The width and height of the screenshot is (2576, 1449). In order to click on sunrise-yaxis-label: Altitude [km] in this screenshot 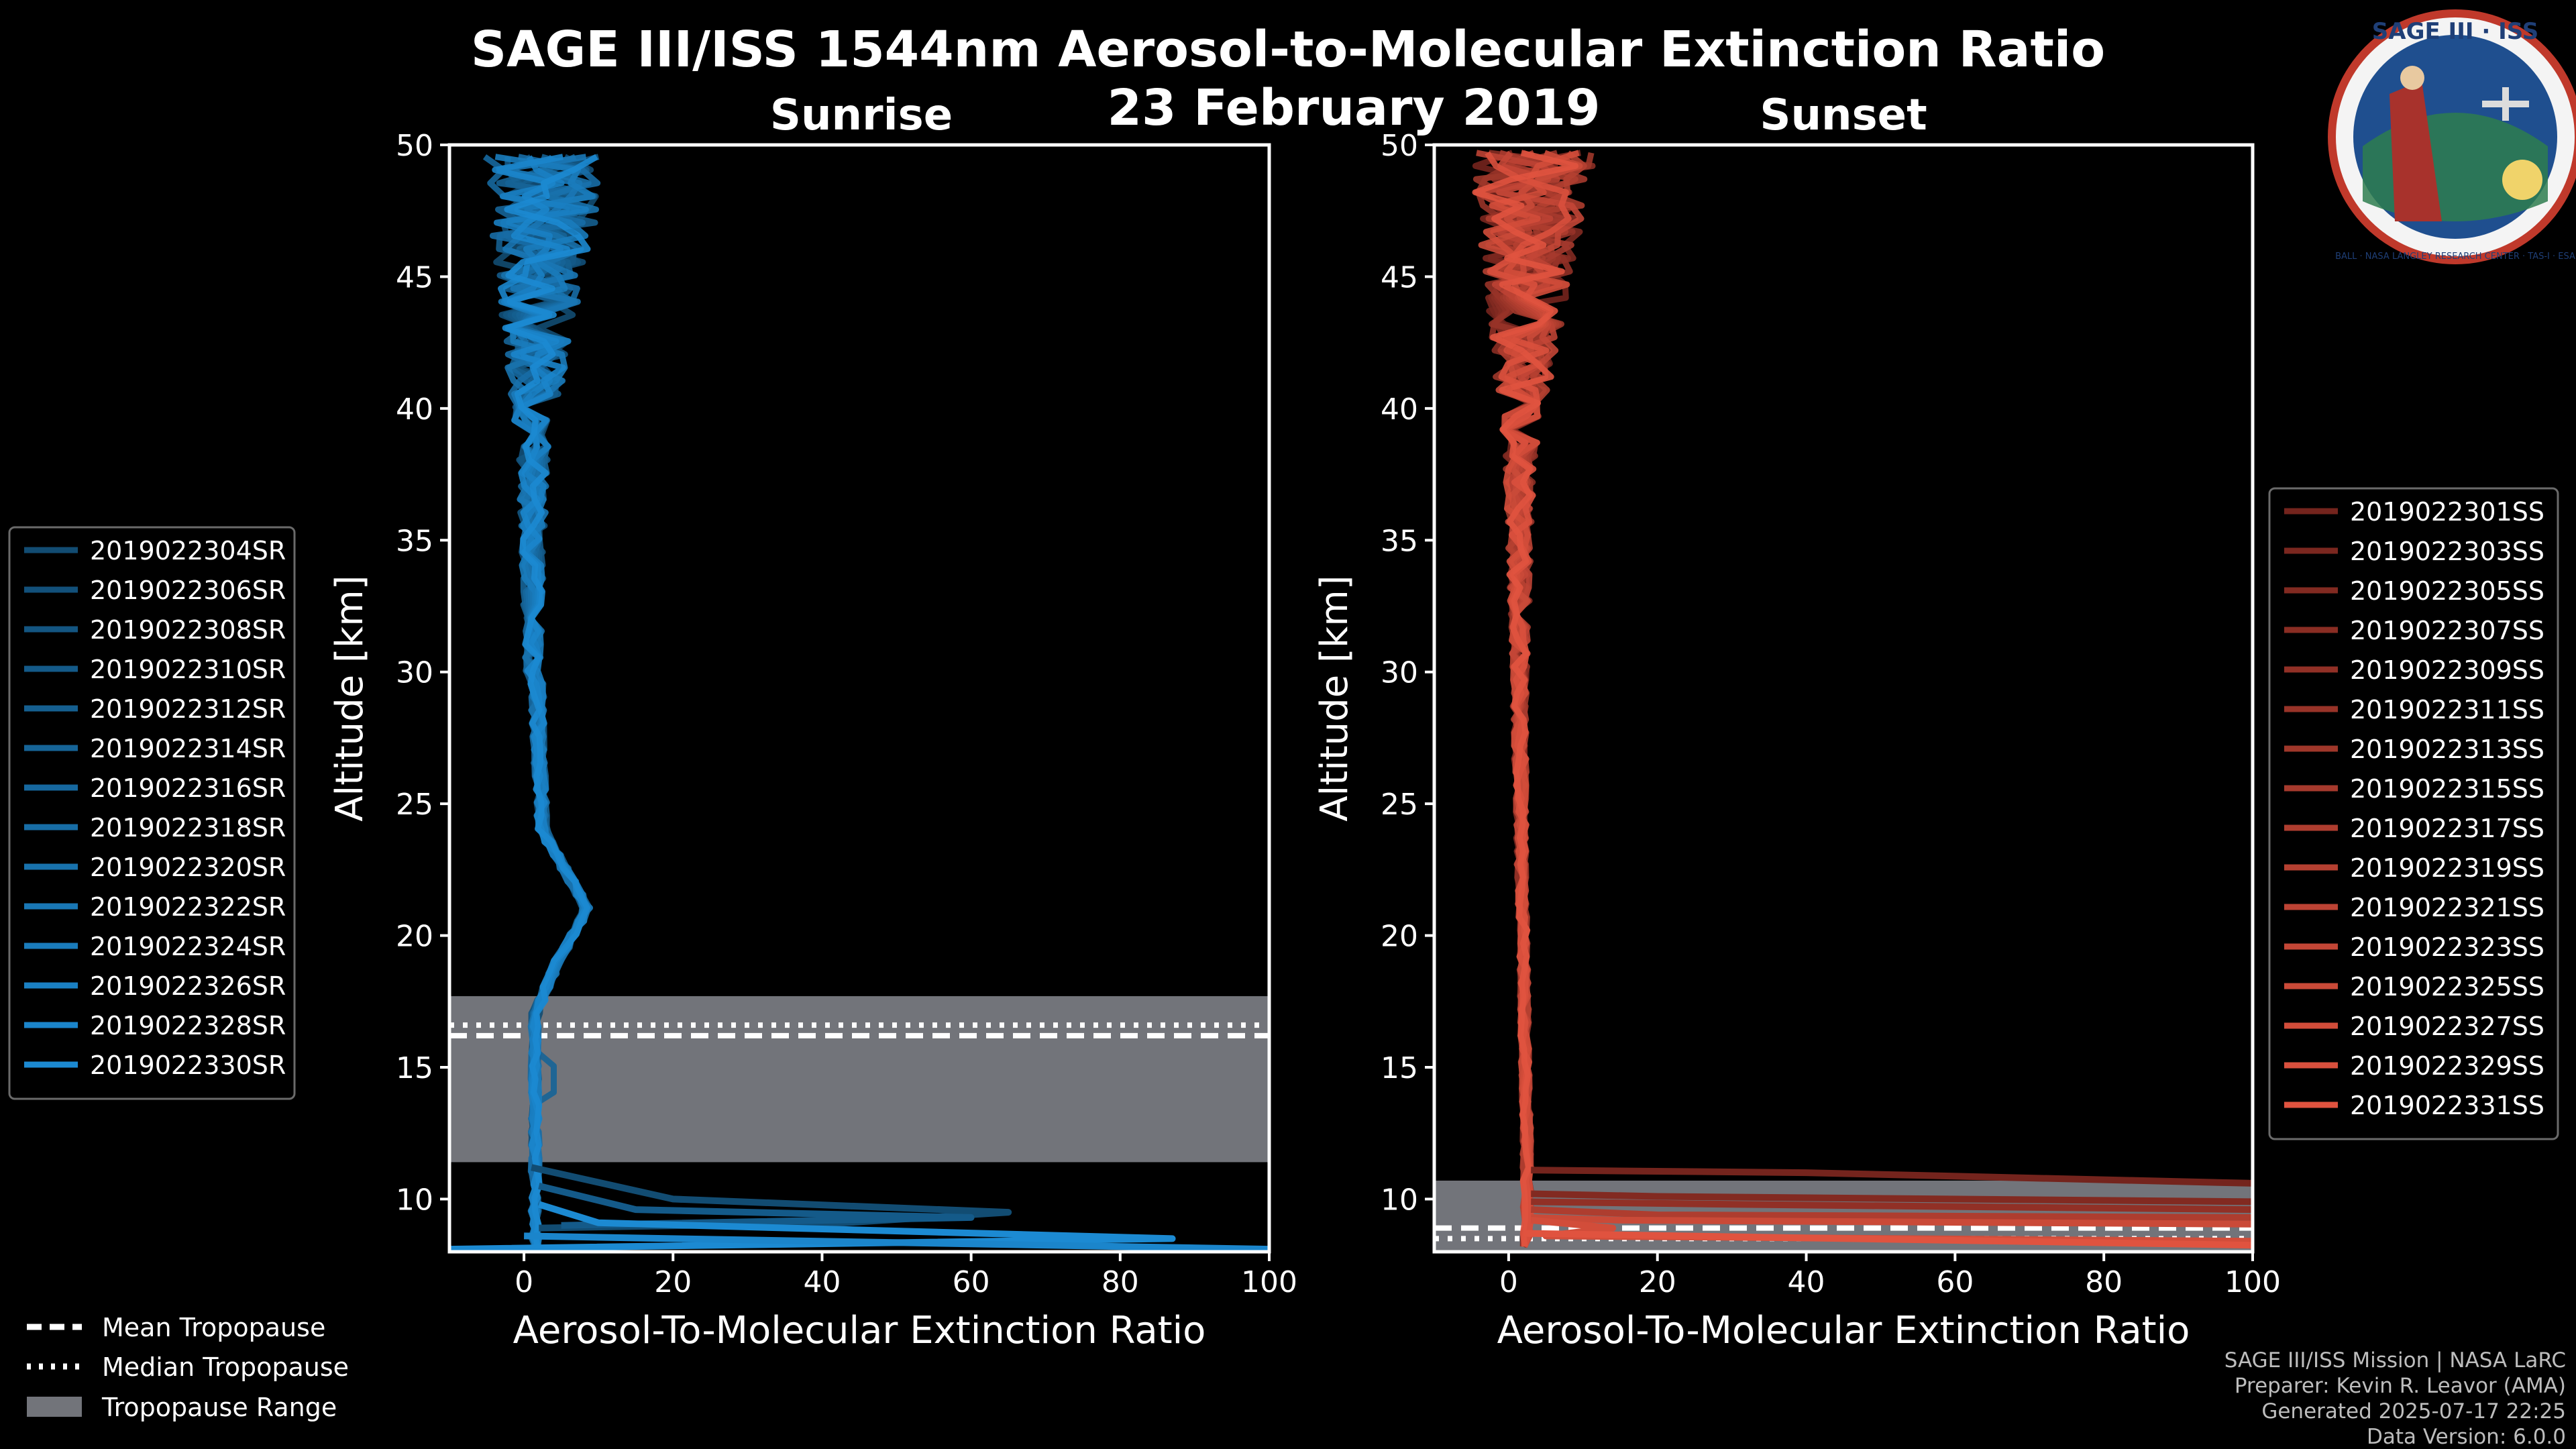, I will do `click(350, 698)`.